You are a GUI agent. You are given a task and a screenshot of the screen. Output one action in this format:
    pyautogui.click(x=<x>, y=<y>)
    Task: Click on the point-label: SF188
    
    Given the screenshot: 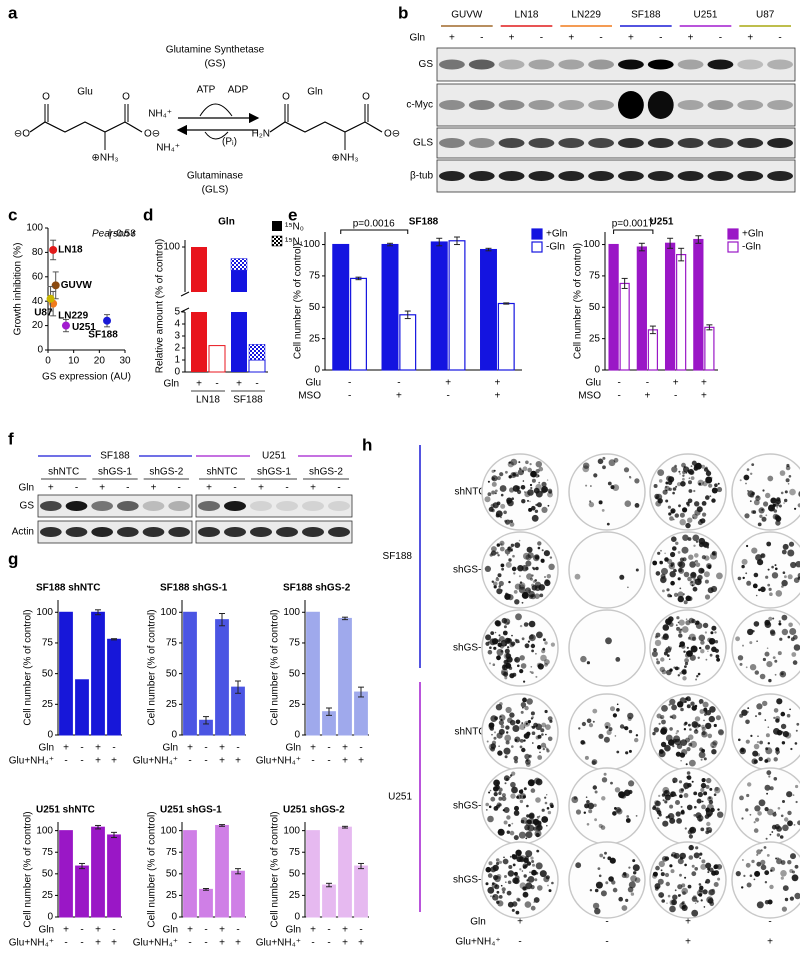 What is the action you would take?
    pyautogui.click(x=103, y=334)
    